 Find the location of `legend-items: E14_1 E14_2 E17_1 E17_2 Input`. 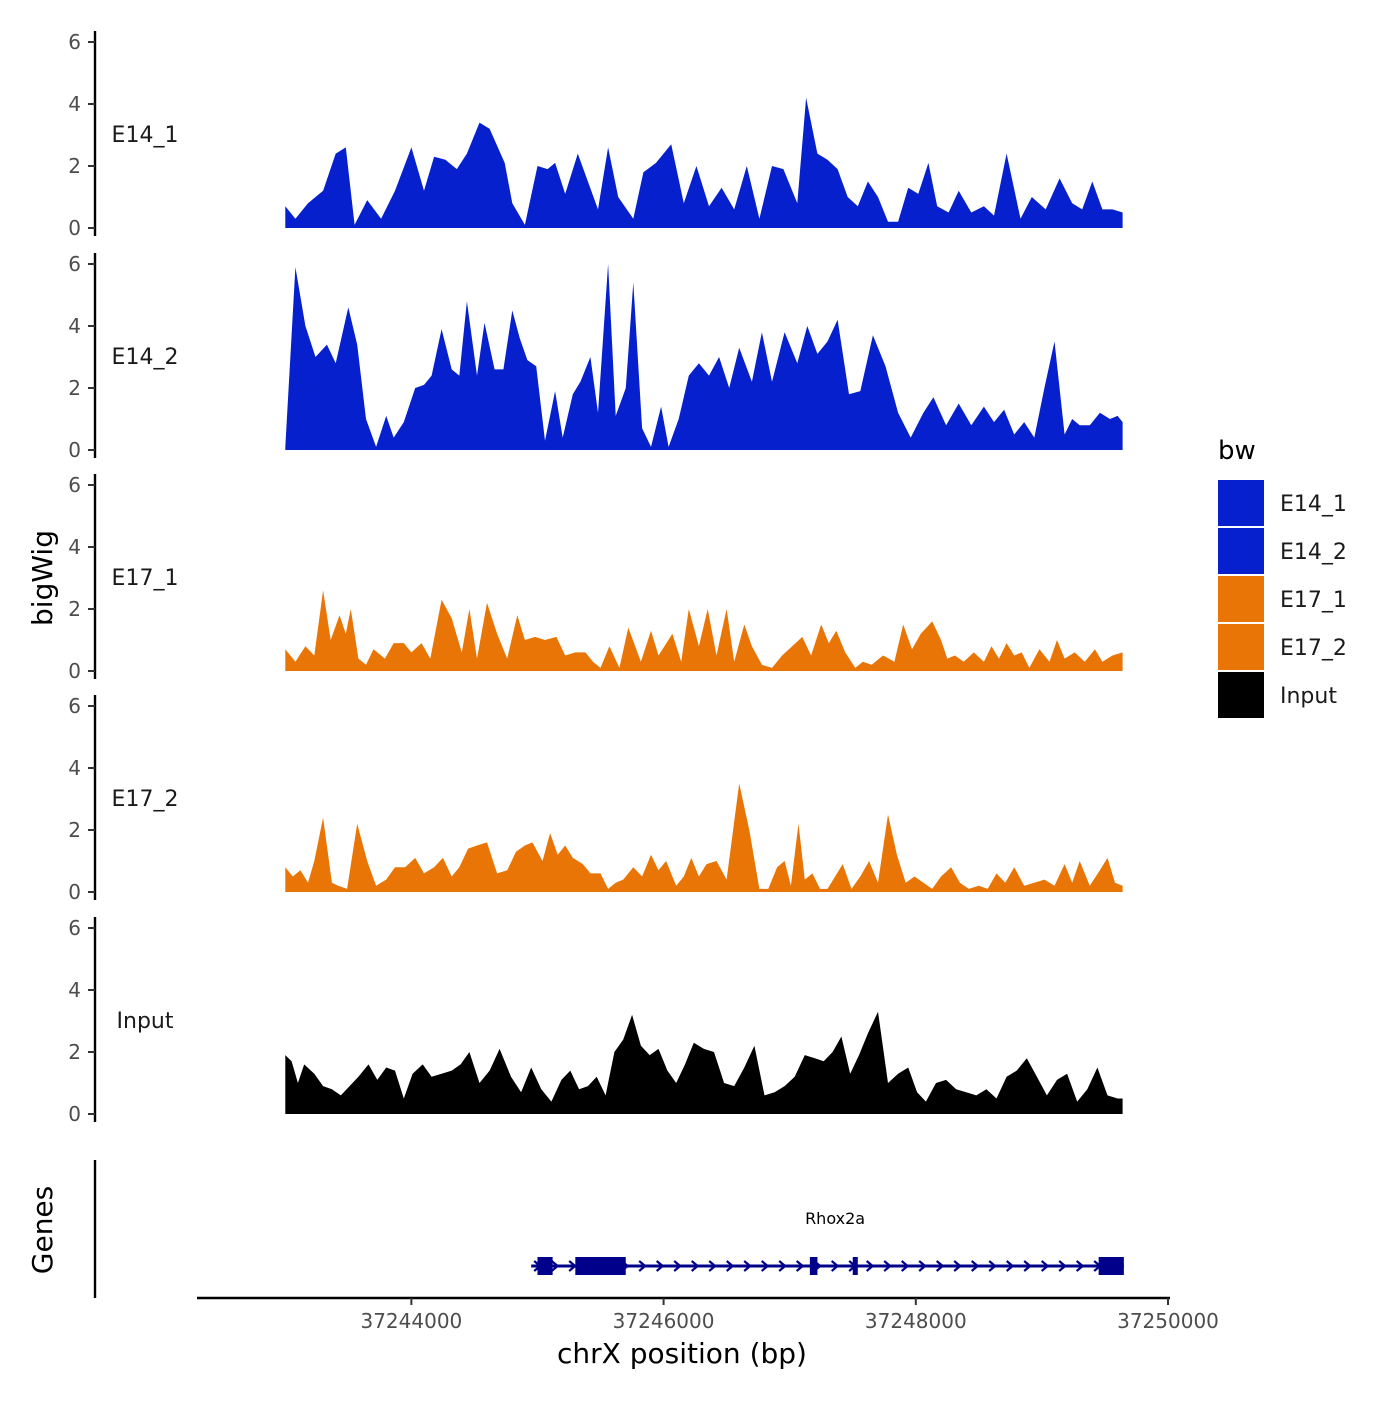

legend-items: E14_1 E14_2 E17_1 E17_2 Input is located at coordinates (1282, 599).